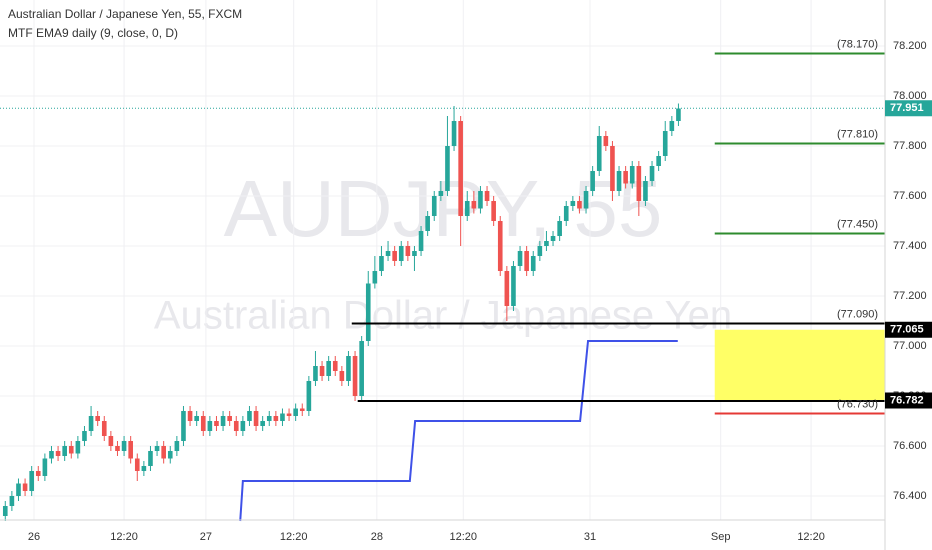  What do you see at coordinates (443, 316) in the screenshot?
I see `watermark-name: Australian Dollar / Japanese Yen` at bounding box center [443, 316].